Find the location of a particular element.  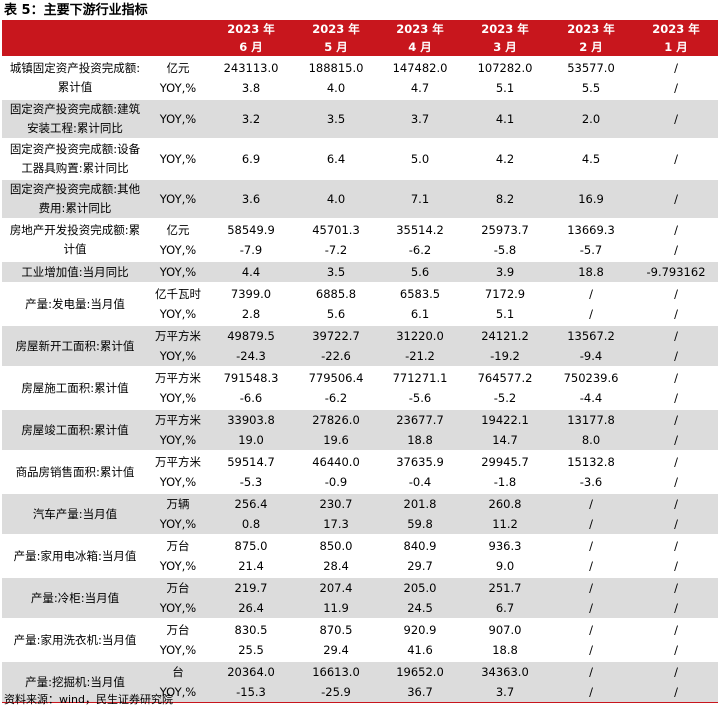

value-cell: 13177.8 is located at coordinates (591, 419).